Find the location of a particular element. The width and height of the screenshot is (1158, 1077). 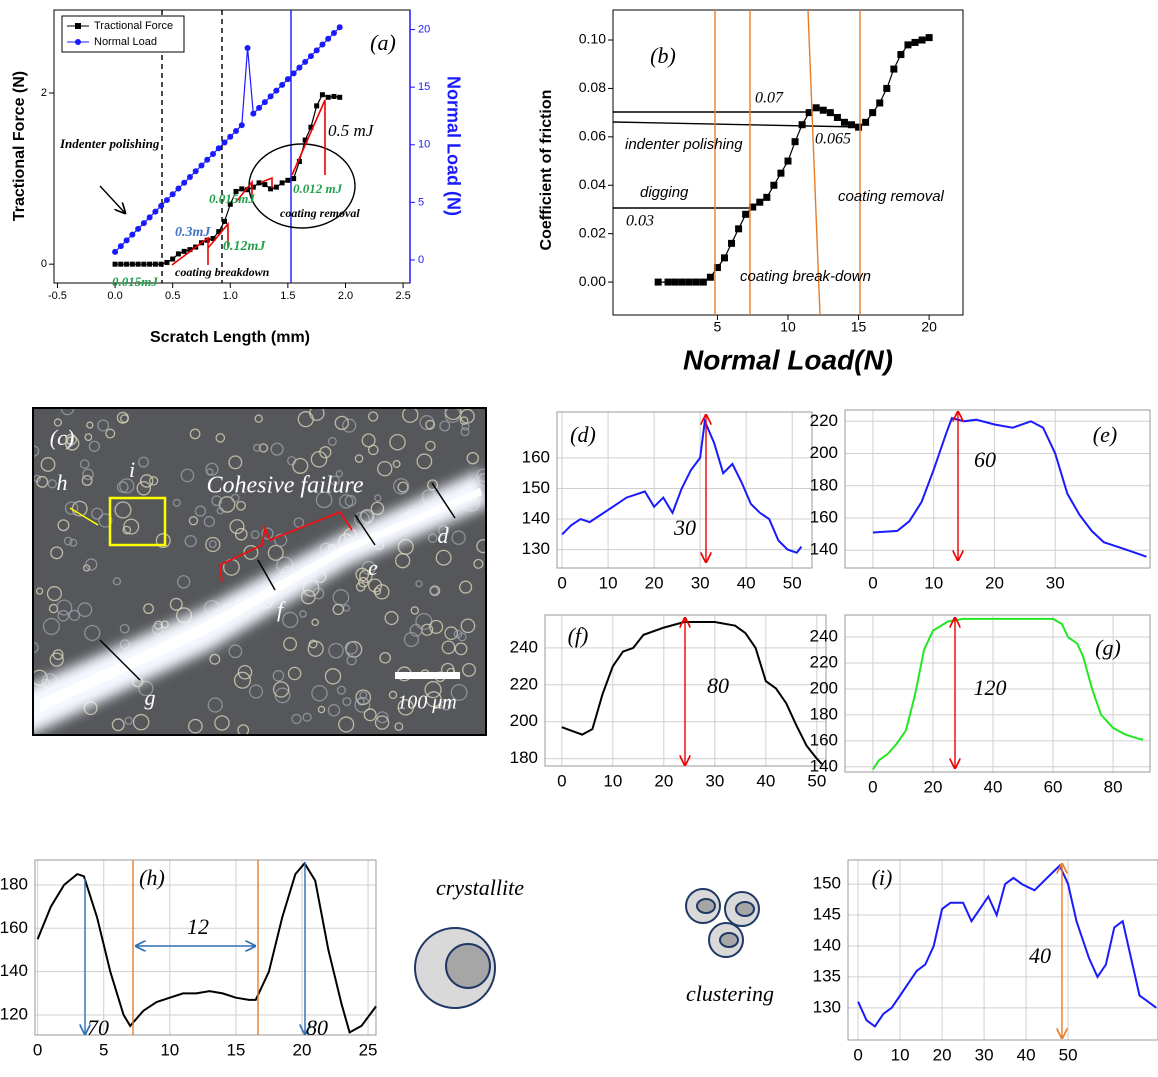

x-tick-label: 10 is located at coordinates (933, 582).